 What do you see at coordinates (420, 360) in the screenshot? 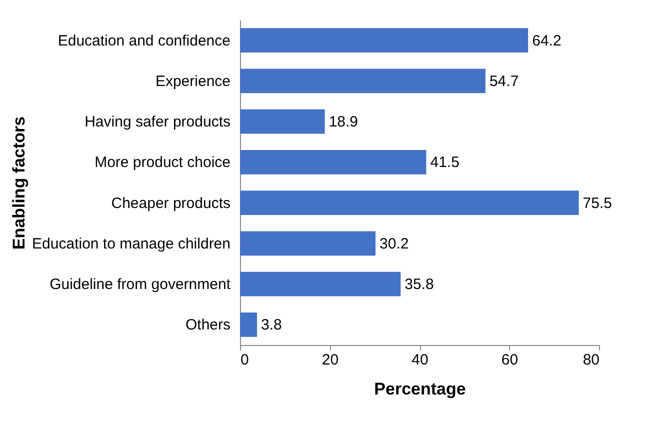
I see `x-tick-label: 40` at bounding box center [420, 360].